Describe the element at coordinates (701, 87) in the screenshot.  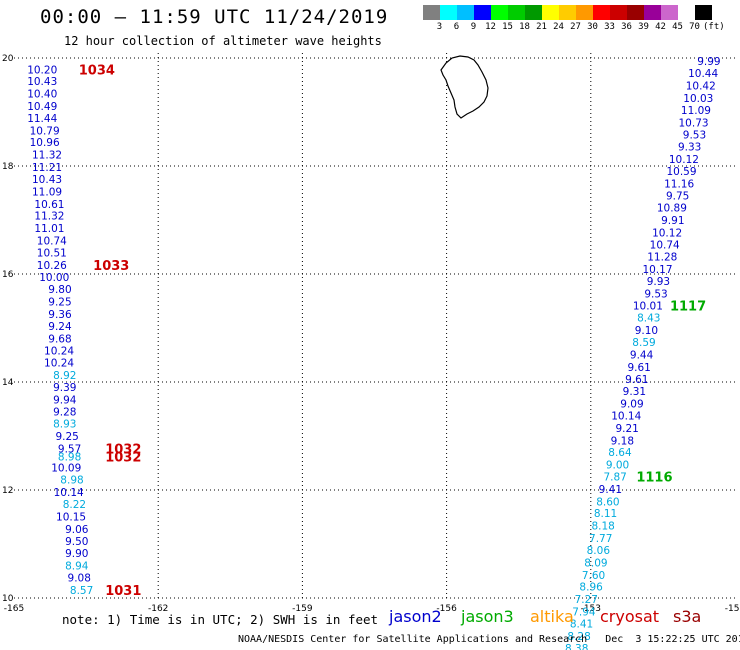
I see `wave-height-reading: 10.42` at that location.